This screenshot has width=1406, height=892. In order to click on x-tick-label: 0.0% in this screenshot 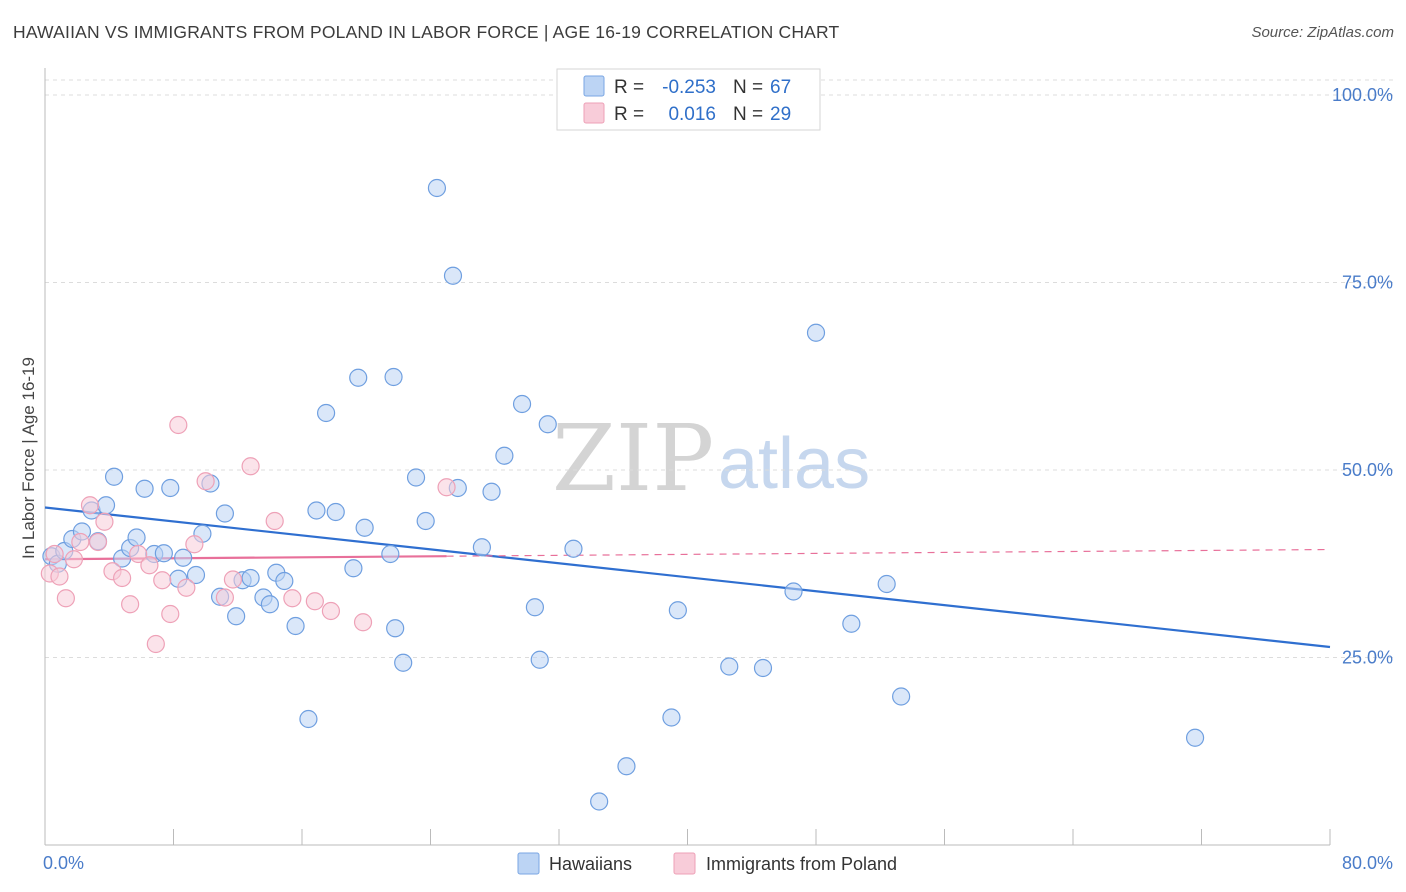, I will do `click(63, 863)`.